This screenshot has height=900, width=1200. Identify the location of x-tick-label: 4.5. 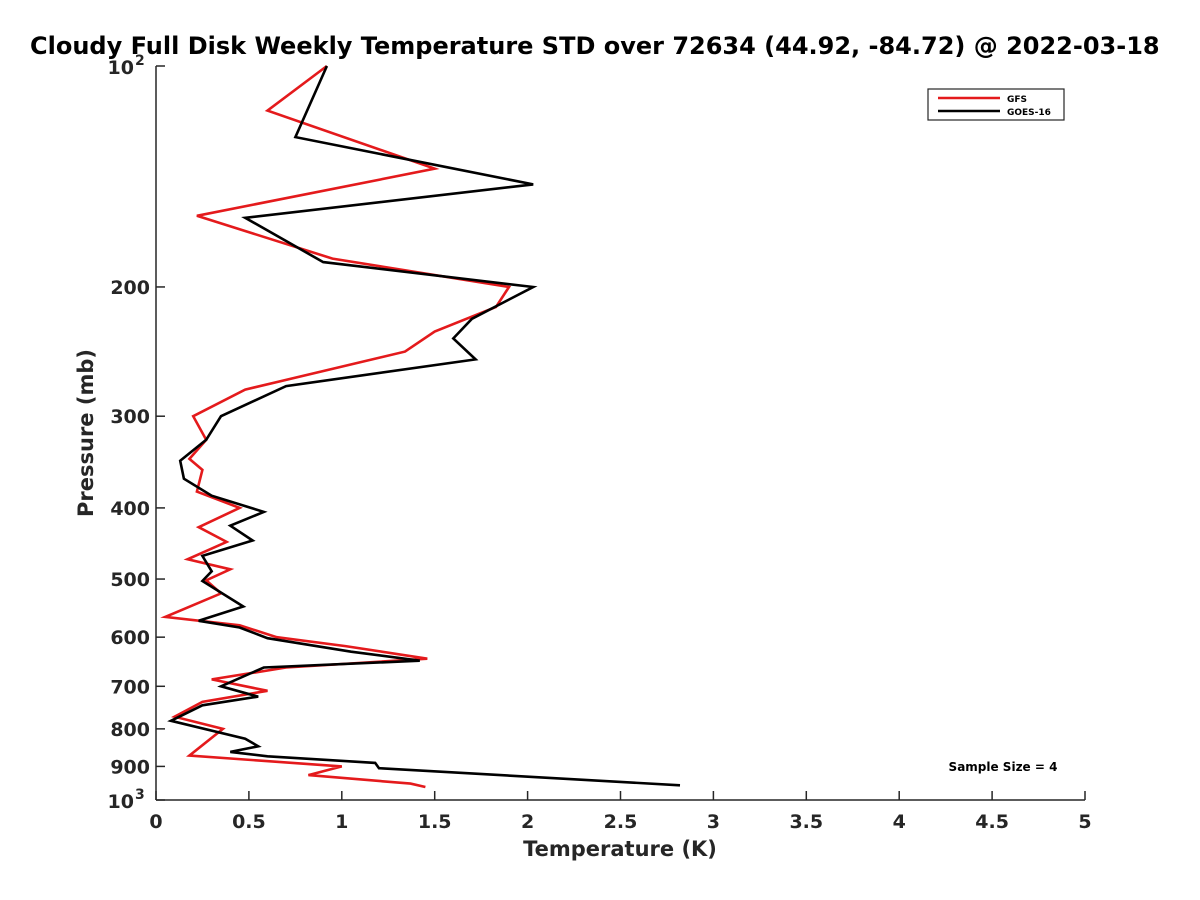
(992, 822).